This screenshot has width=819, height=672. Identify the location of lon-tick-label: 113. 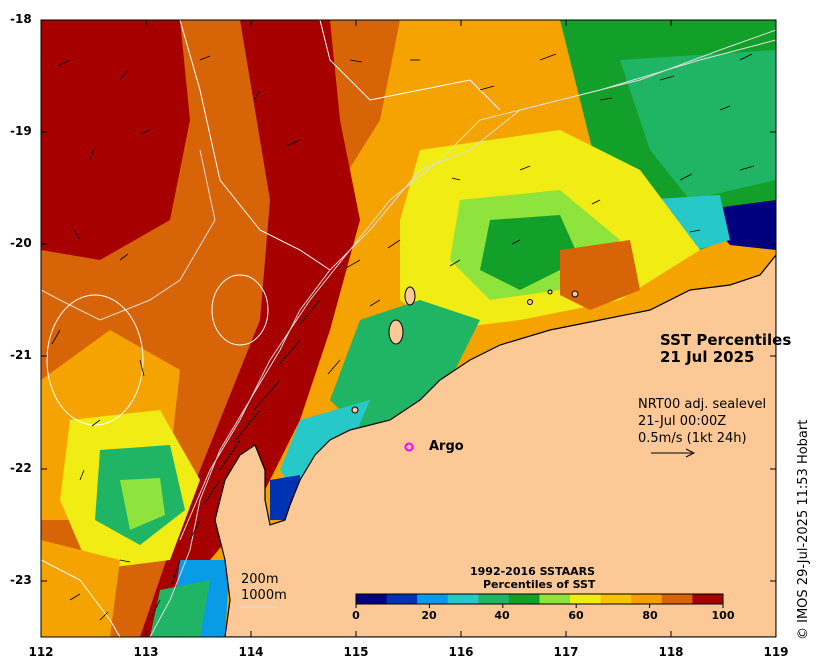
(146, 652).